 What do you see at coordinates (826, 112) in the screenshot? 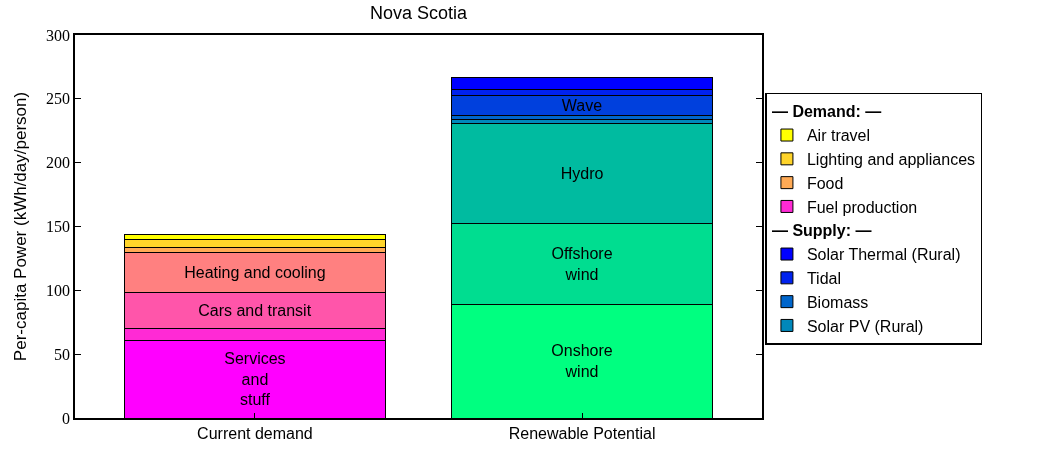
I see `text: — Demand: —` at bounding box center [826, 112].